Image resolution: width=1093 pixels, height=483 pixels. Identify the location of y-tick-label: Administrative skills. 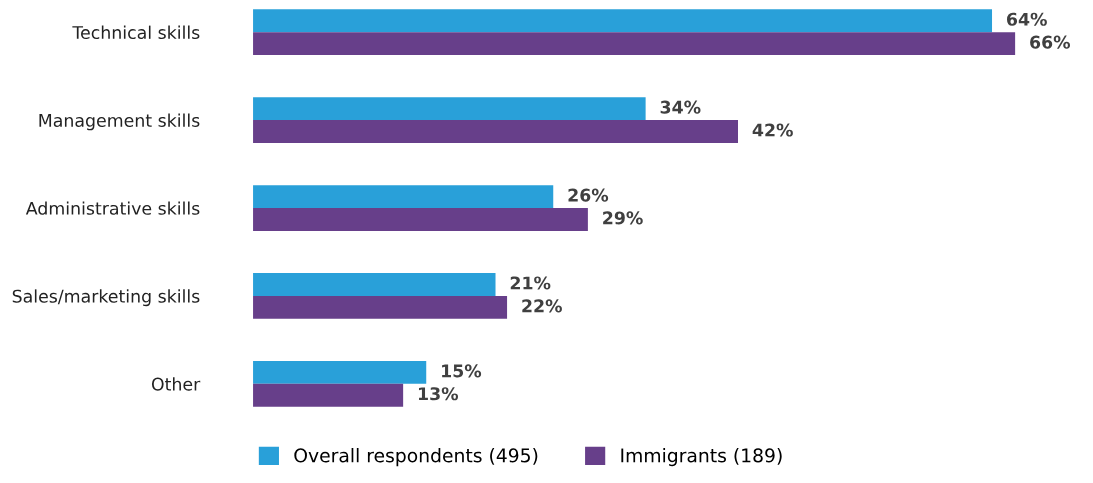
(112, 208).